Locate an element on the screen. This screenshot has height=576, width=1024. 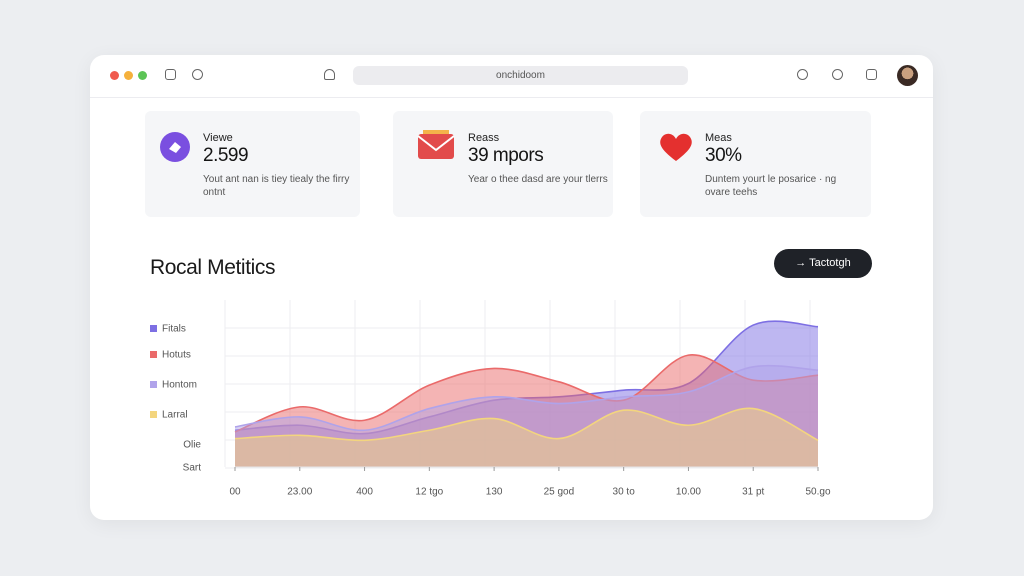
card-value: 30% is located at coordinates (723, 155).